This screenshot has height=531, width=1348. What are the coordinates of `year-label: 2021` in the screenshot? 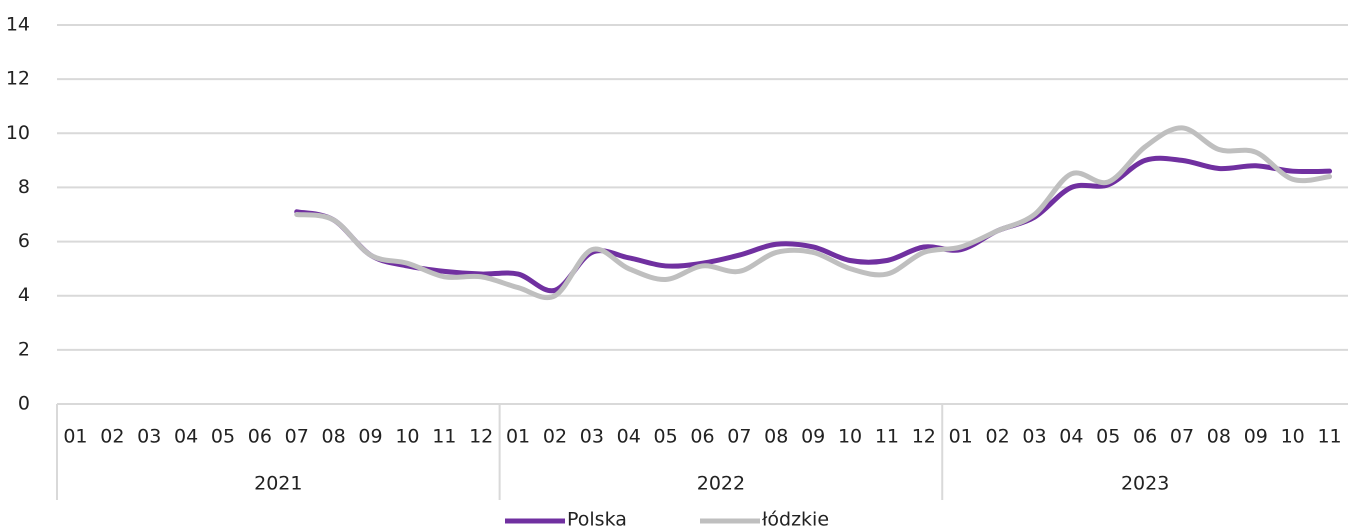 It's located at (278, 484).